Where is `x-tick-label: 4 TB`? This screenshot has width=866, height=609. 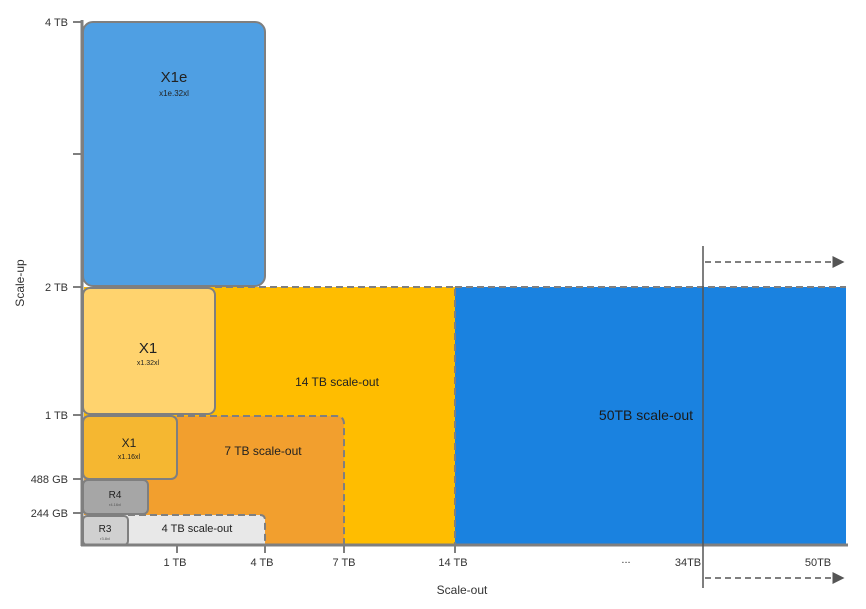
x-tick-label: 4 TB is located at coordinates (261, 563).